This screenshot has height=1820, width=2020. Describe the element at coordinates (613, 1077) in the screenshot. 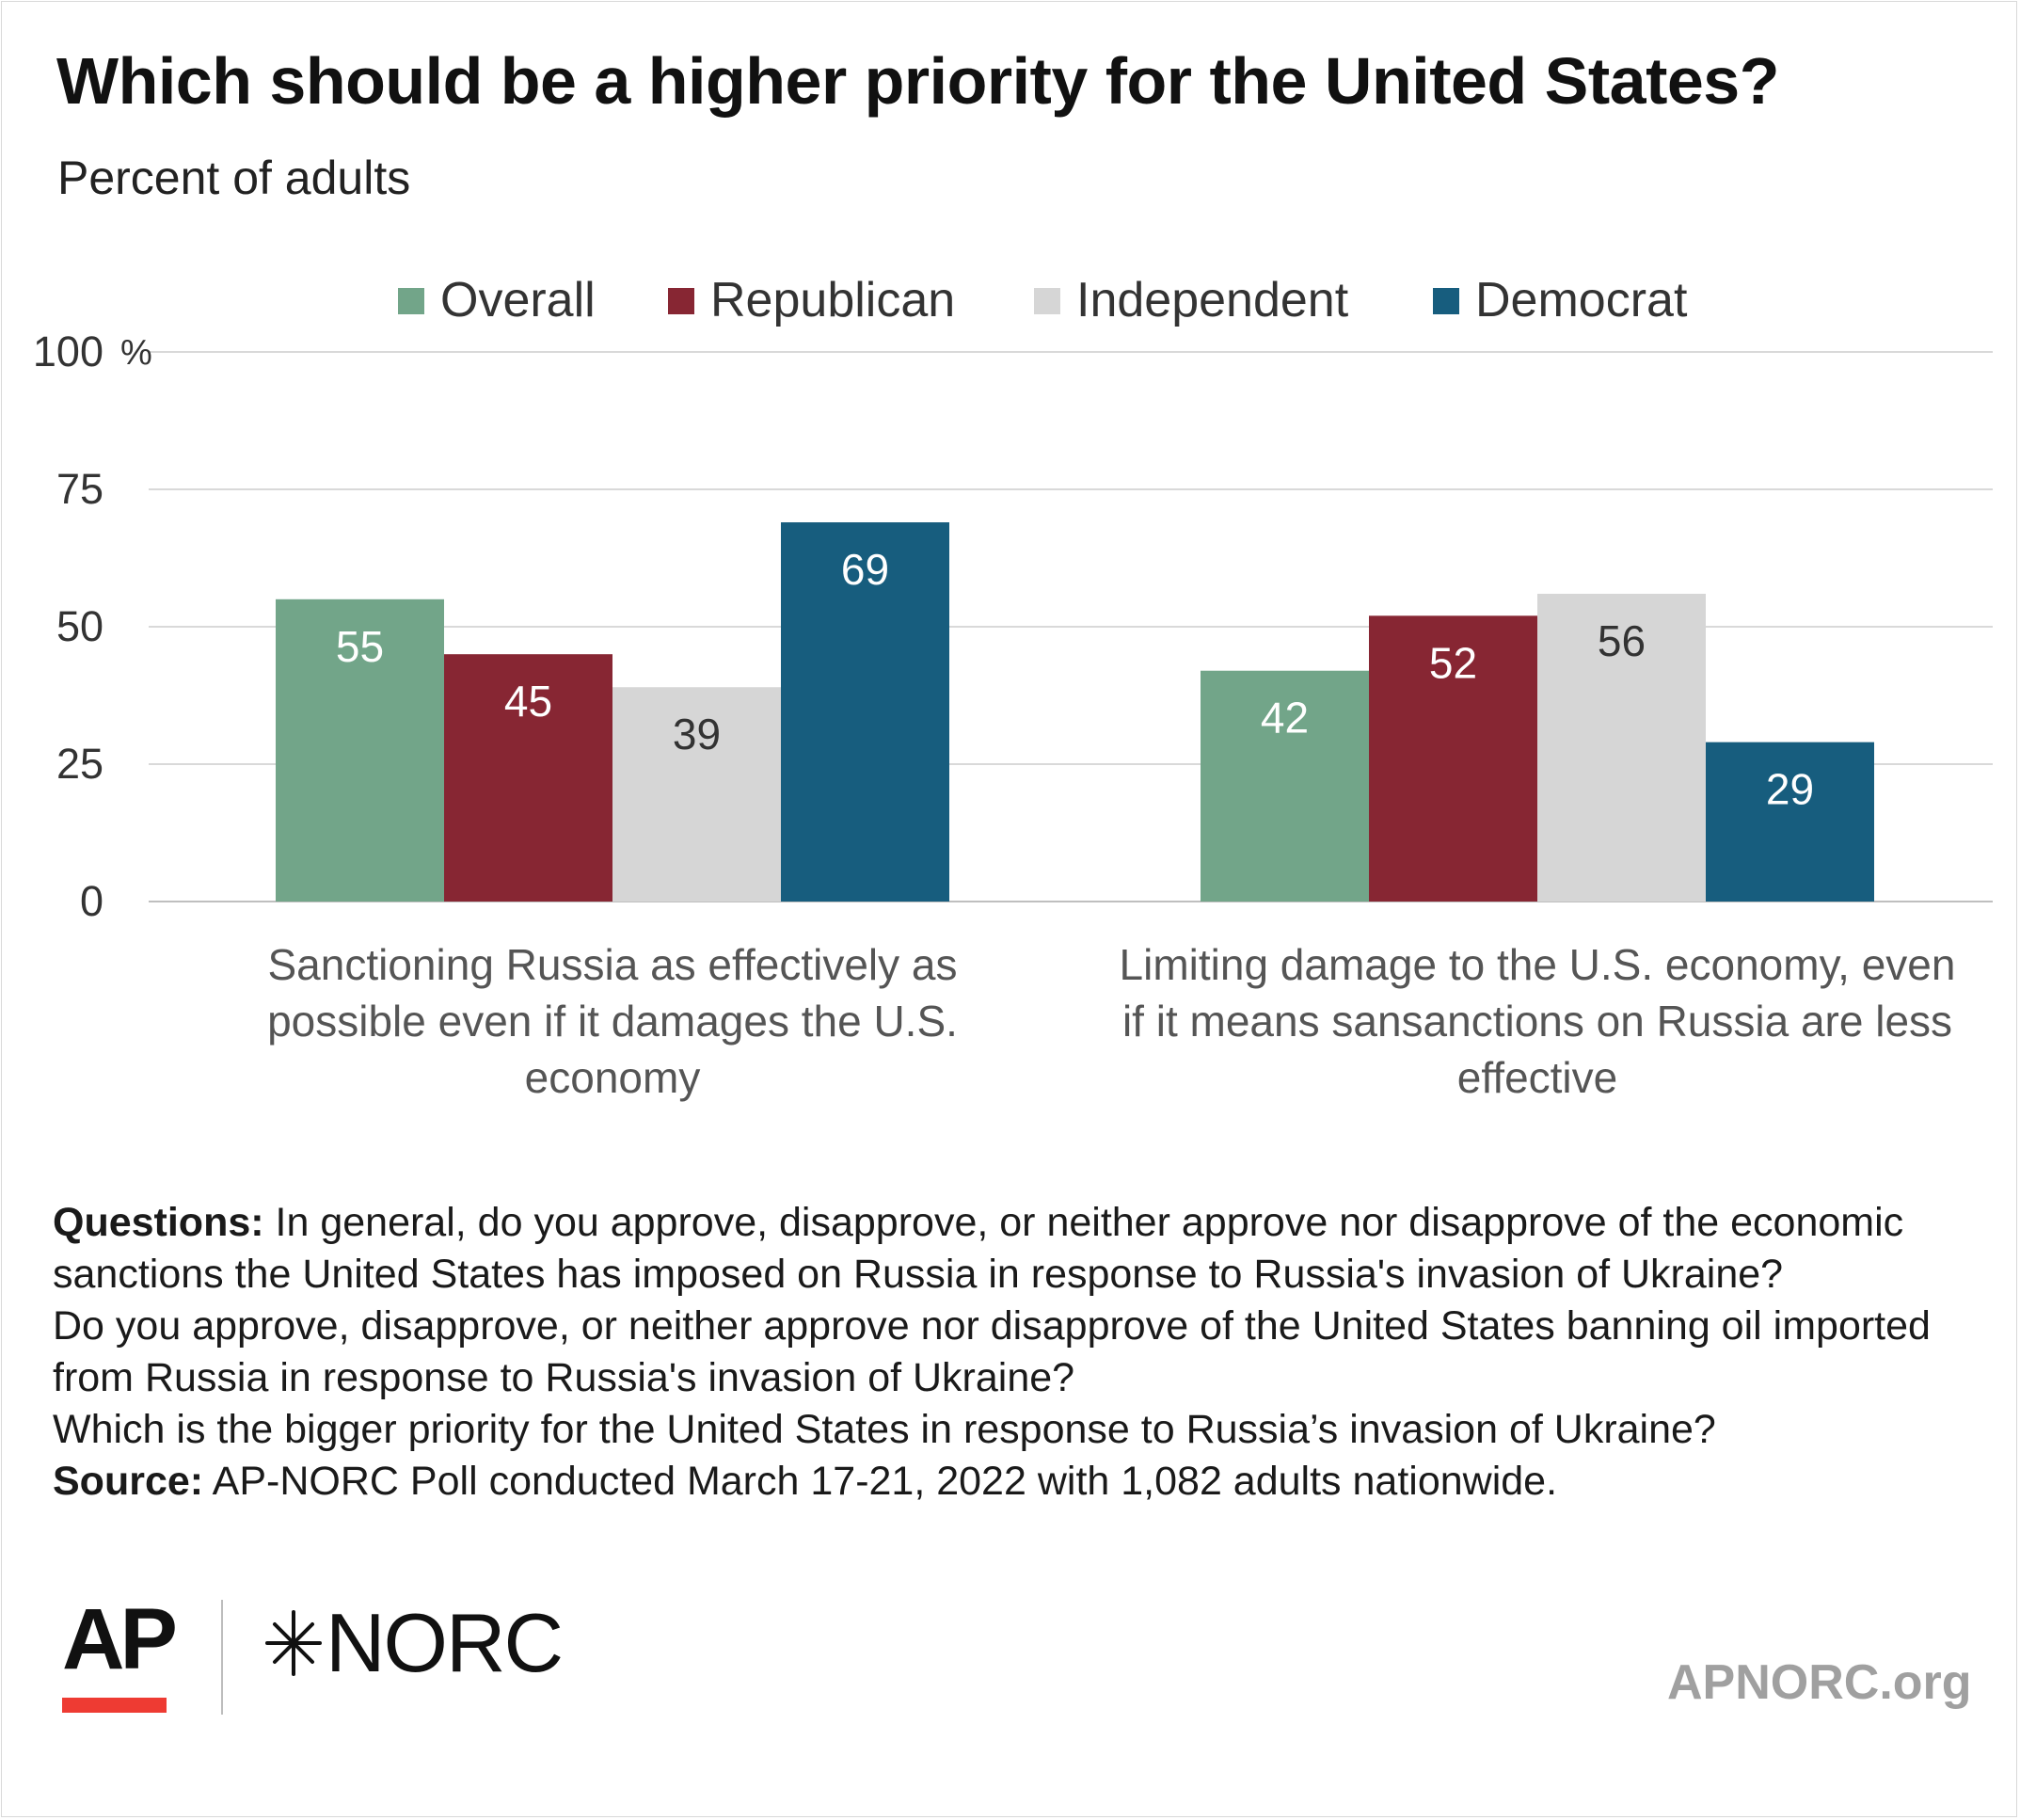

I see `category-label: economy` at that location.